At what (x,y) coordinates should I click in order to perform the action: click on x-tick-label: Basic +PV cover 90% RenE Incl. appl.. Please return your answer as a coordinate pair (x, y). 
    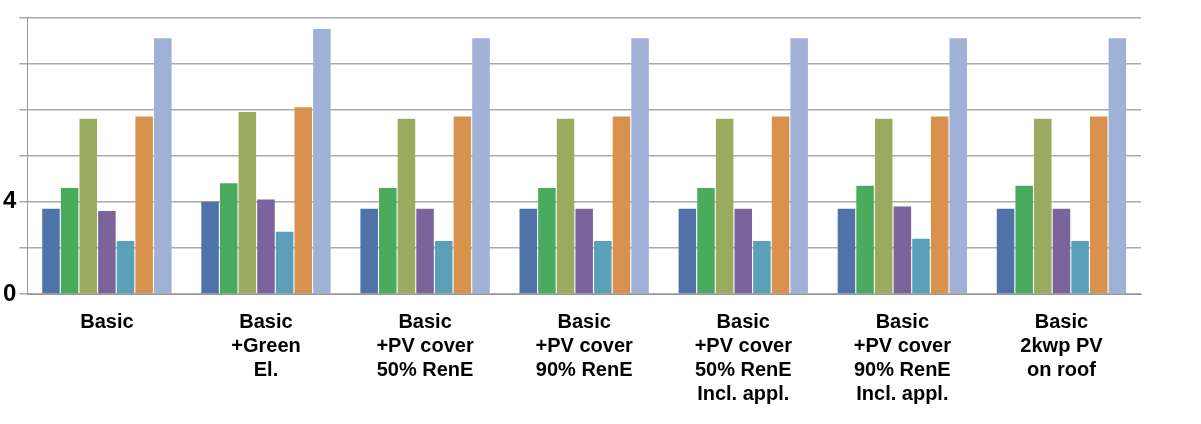
    Looking at the image, I should click on (902, 356).